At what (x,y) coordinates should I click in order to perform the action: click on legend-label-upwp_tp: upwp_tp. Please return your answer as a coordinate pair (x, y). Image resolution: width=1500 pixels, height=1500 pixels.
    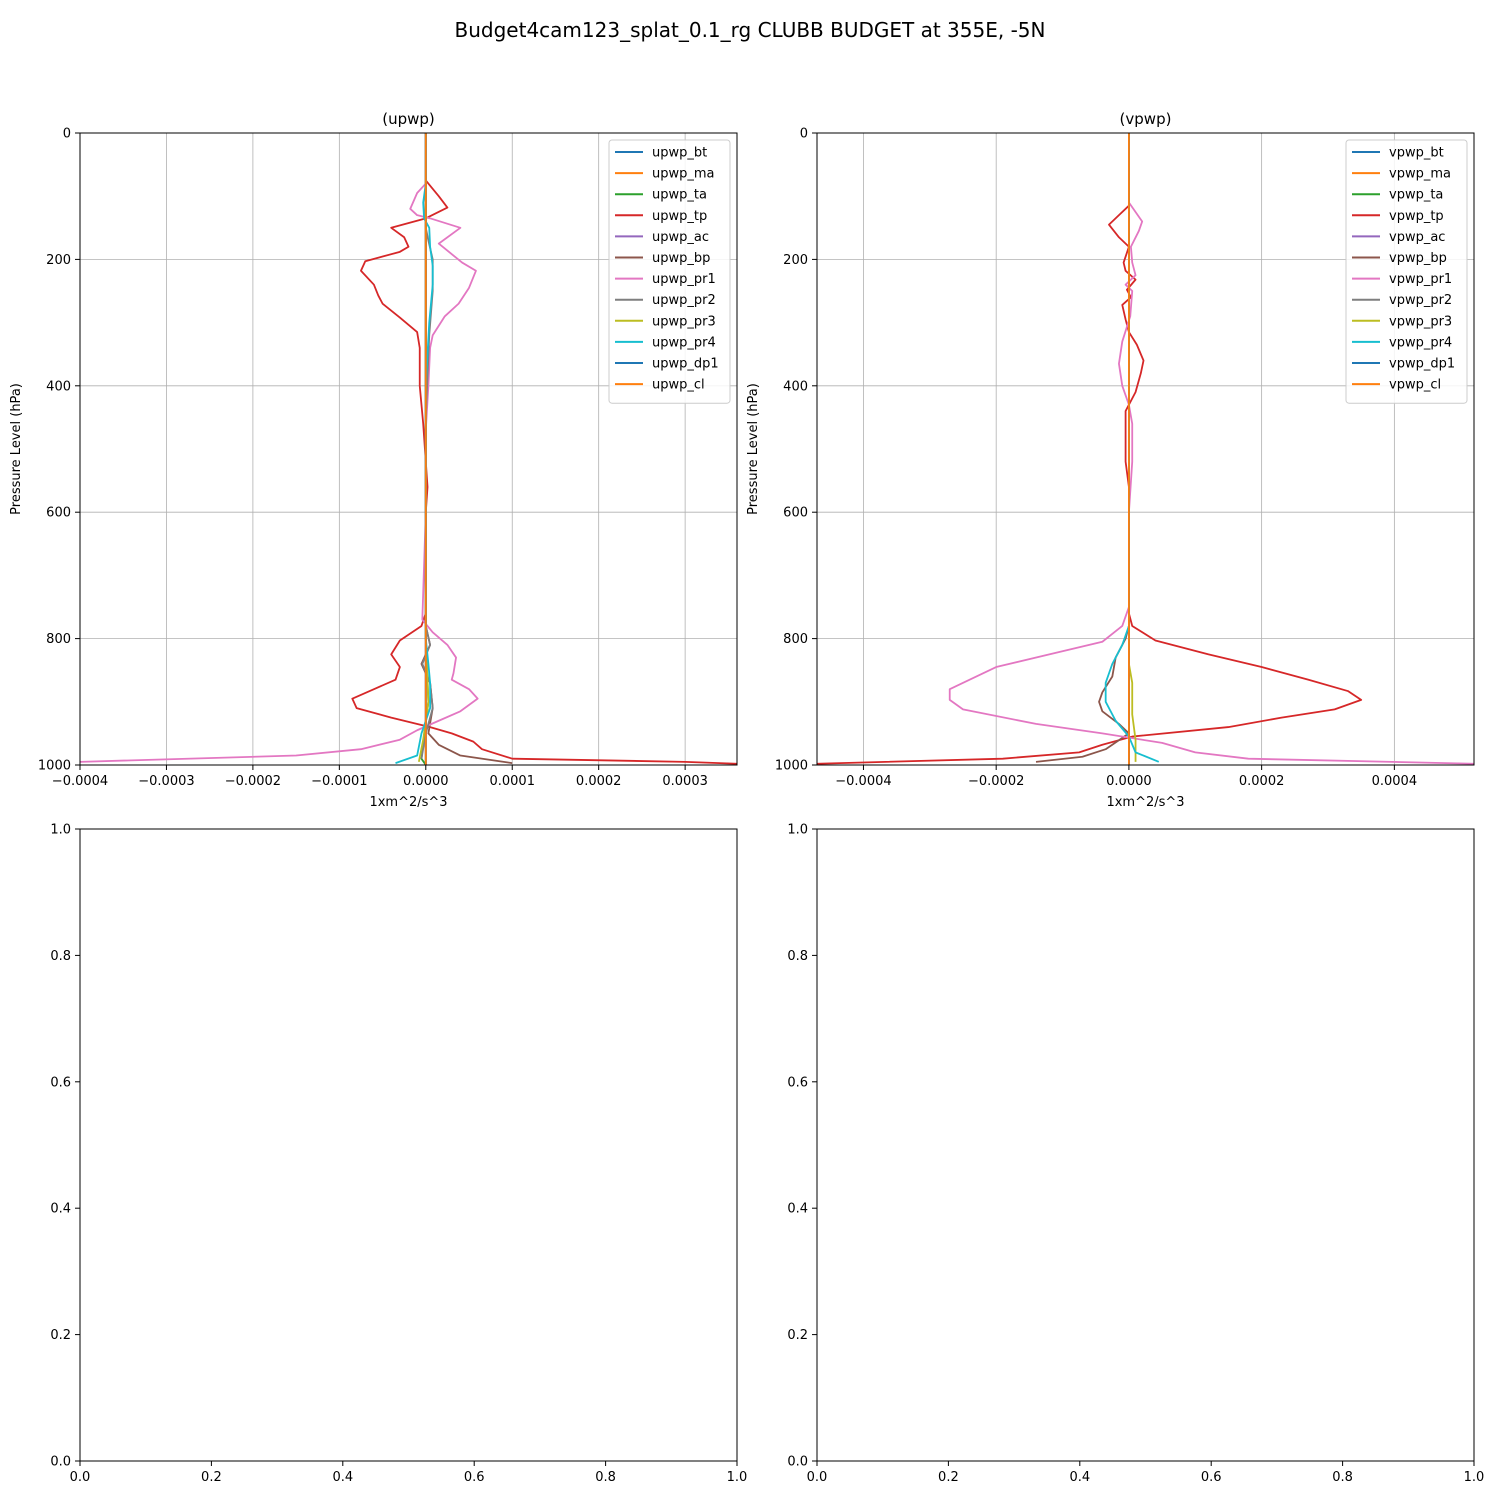
    Looking at the image, I should click on (679, 216).